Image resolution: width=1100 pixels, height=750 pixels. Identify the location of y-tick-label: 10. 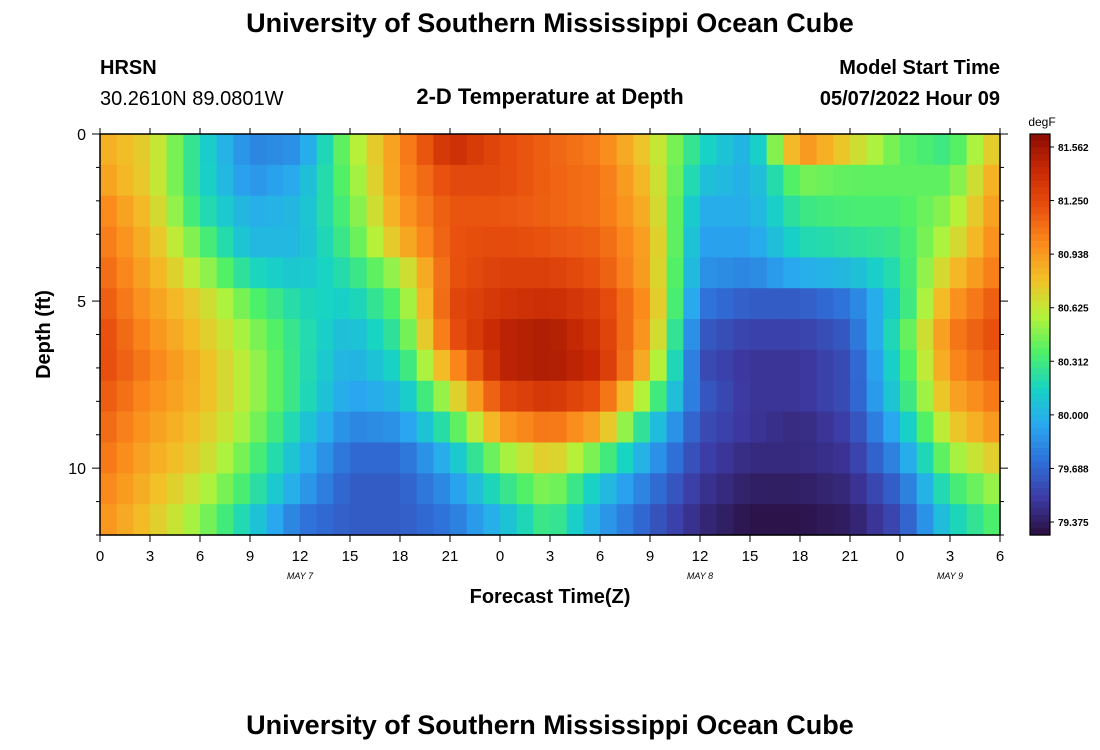
(77, 469).